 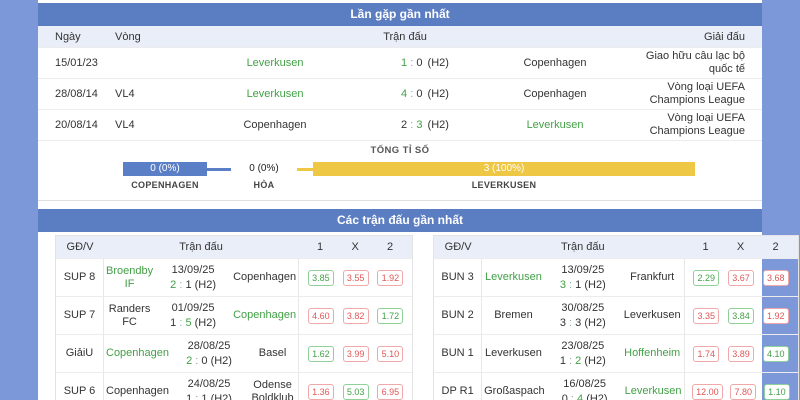 I want to click on leverkusen-wins: 3 (100%) LEVERKUSEN, so click(x=504, y=176).